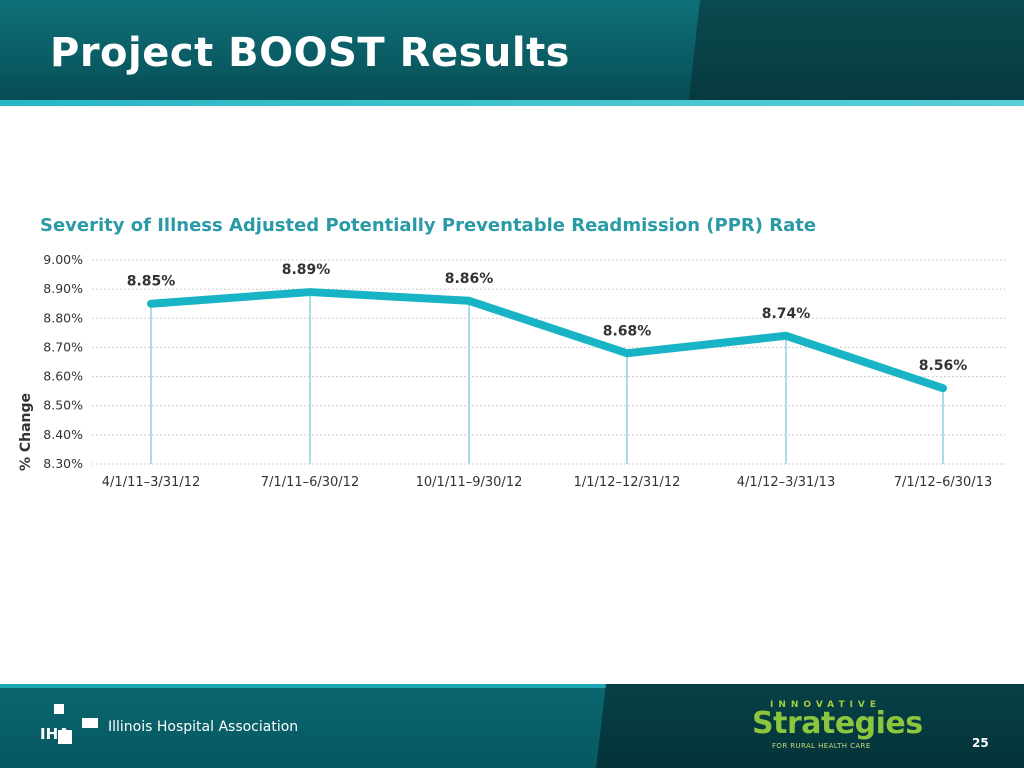 The image size is (1024, 768). Describe the element at coordinates (151, 282) in the screenshot. I see `data-label: 8.85%` at that location.